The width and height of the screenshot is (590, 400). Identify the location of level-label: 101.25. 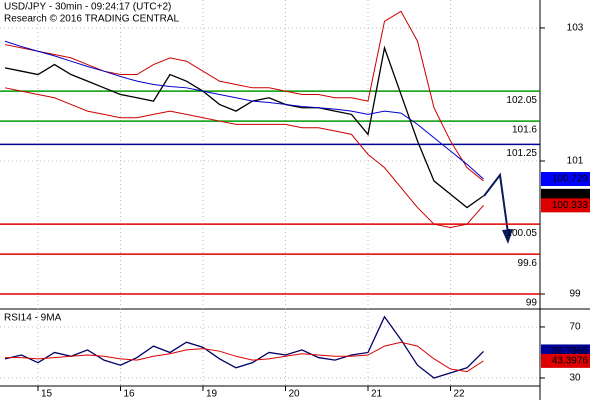
(521, 153).